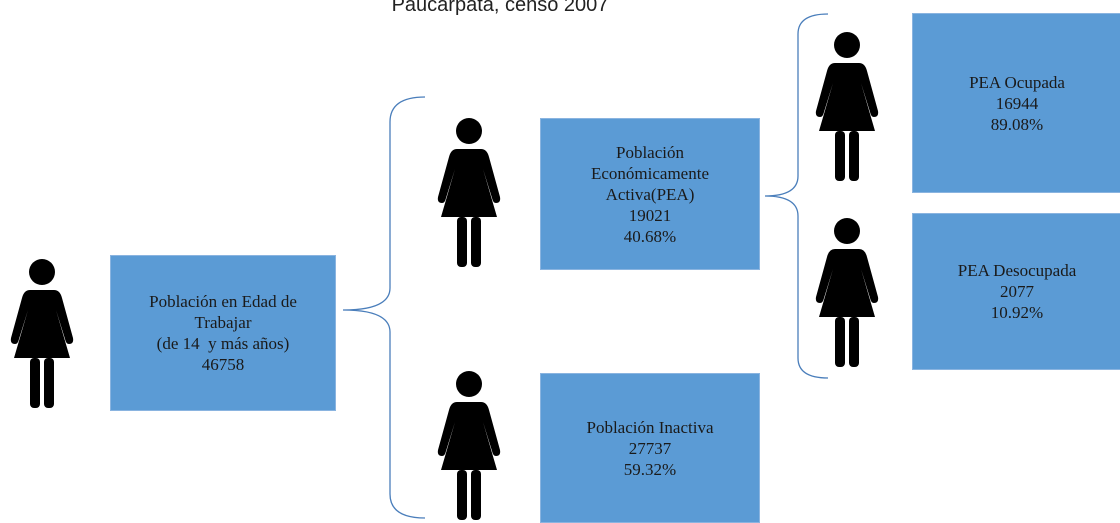 This screenshot has height=523, width=1120. I want to click on node-text: Económicamente, so click(649, 173).